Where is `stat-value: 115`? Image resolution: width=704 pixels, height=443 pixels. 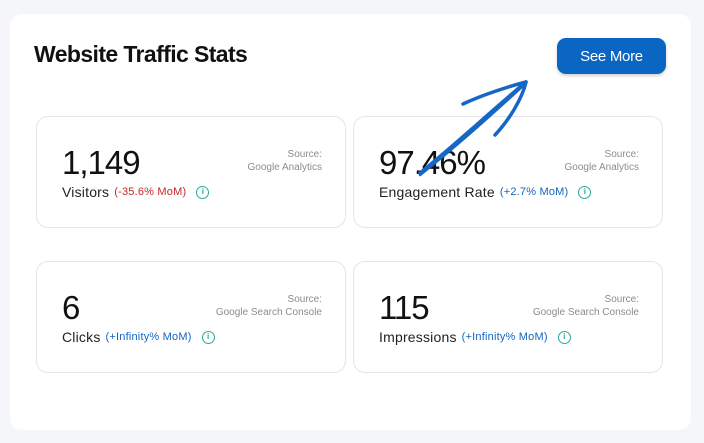
stat-value: 115 is located at coordinates (404, 307).